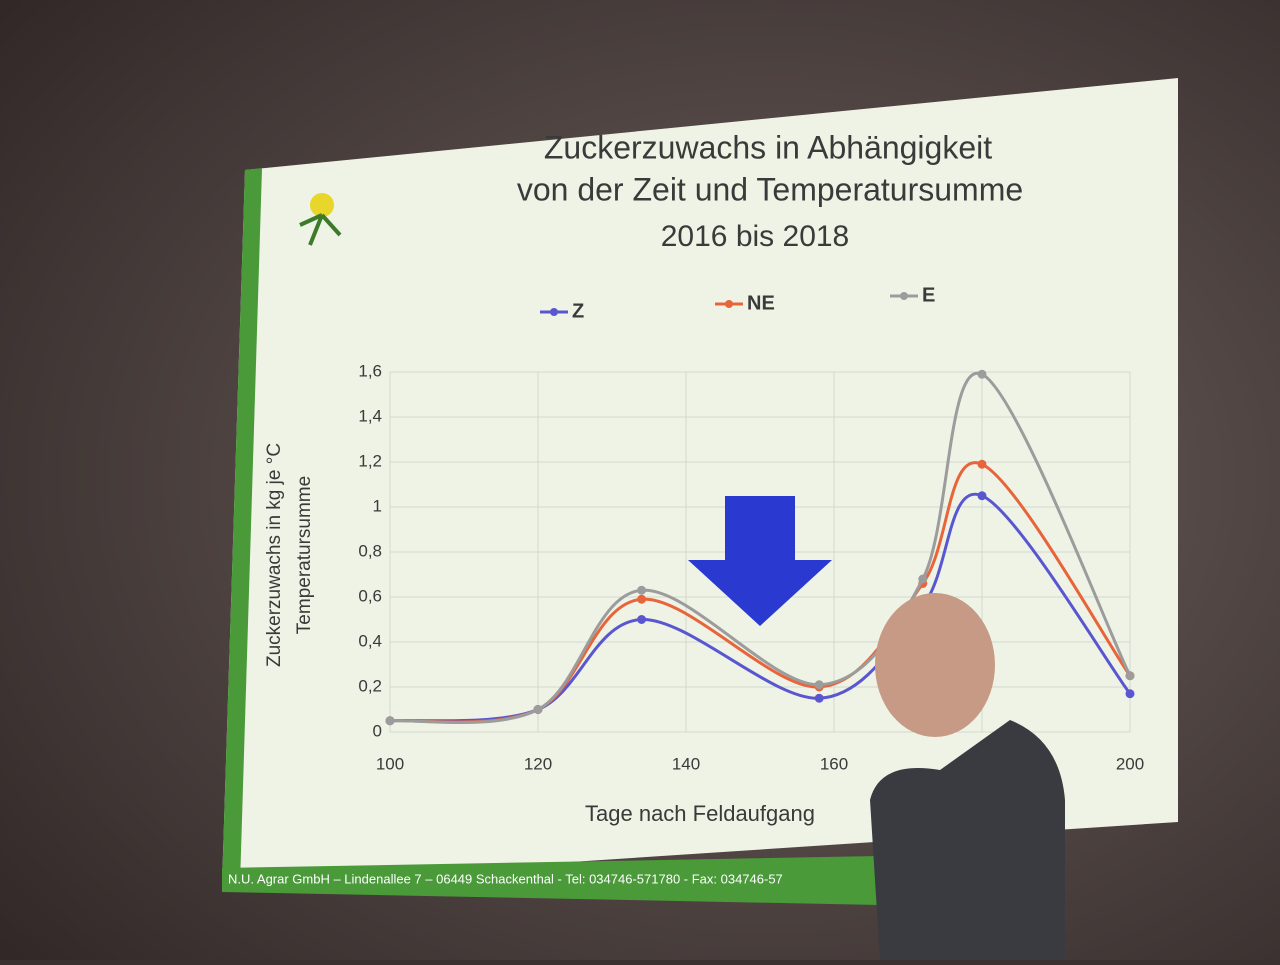 The width and height of the screenshot is (1280, 965). What do you see at coordinates (935, 665) in the screenshot?
I see `presenter-head` at bounding box center [935, 665].